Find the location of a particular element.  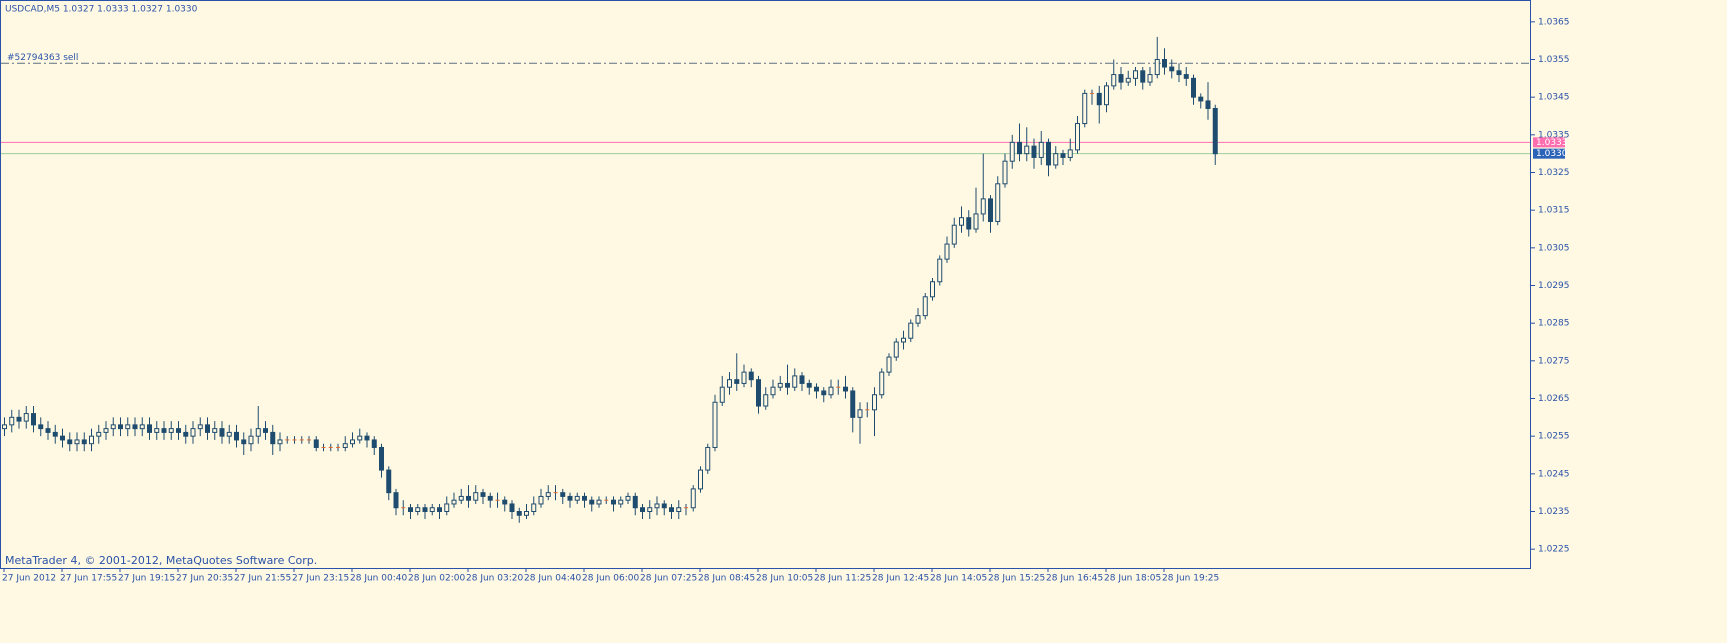

y-tick-label: 1.0285 is located at coordinates (1554, 324).